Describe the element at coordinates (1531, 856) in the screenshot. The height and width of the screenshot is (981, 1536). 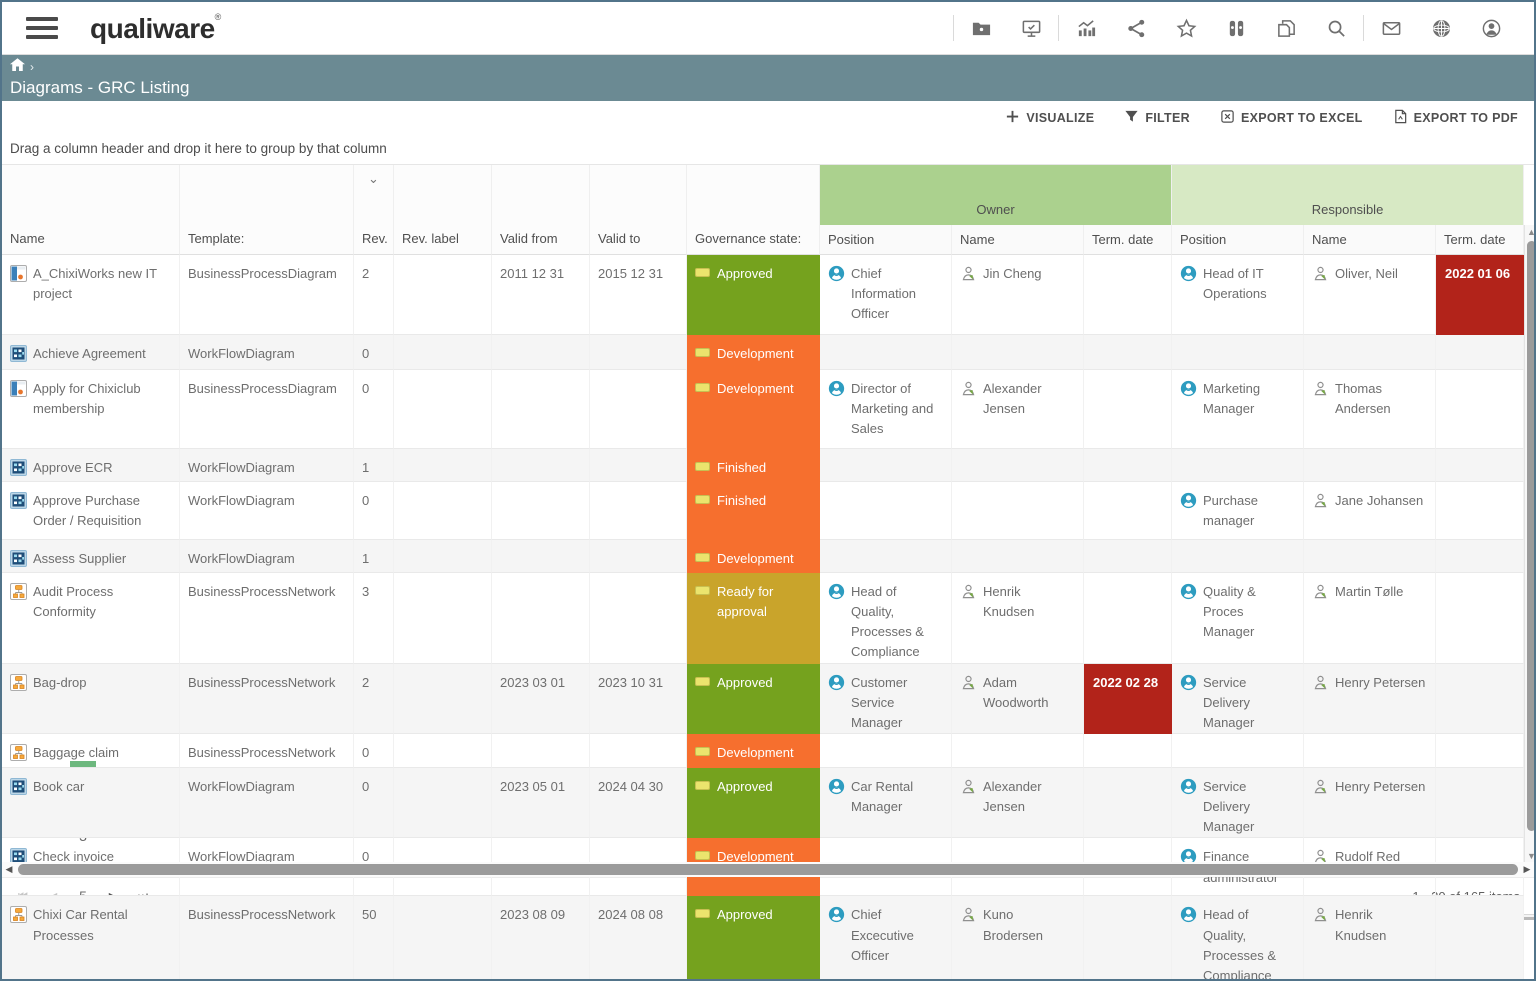
I see `scroll-down-arrow-icon: ▼` at that location.